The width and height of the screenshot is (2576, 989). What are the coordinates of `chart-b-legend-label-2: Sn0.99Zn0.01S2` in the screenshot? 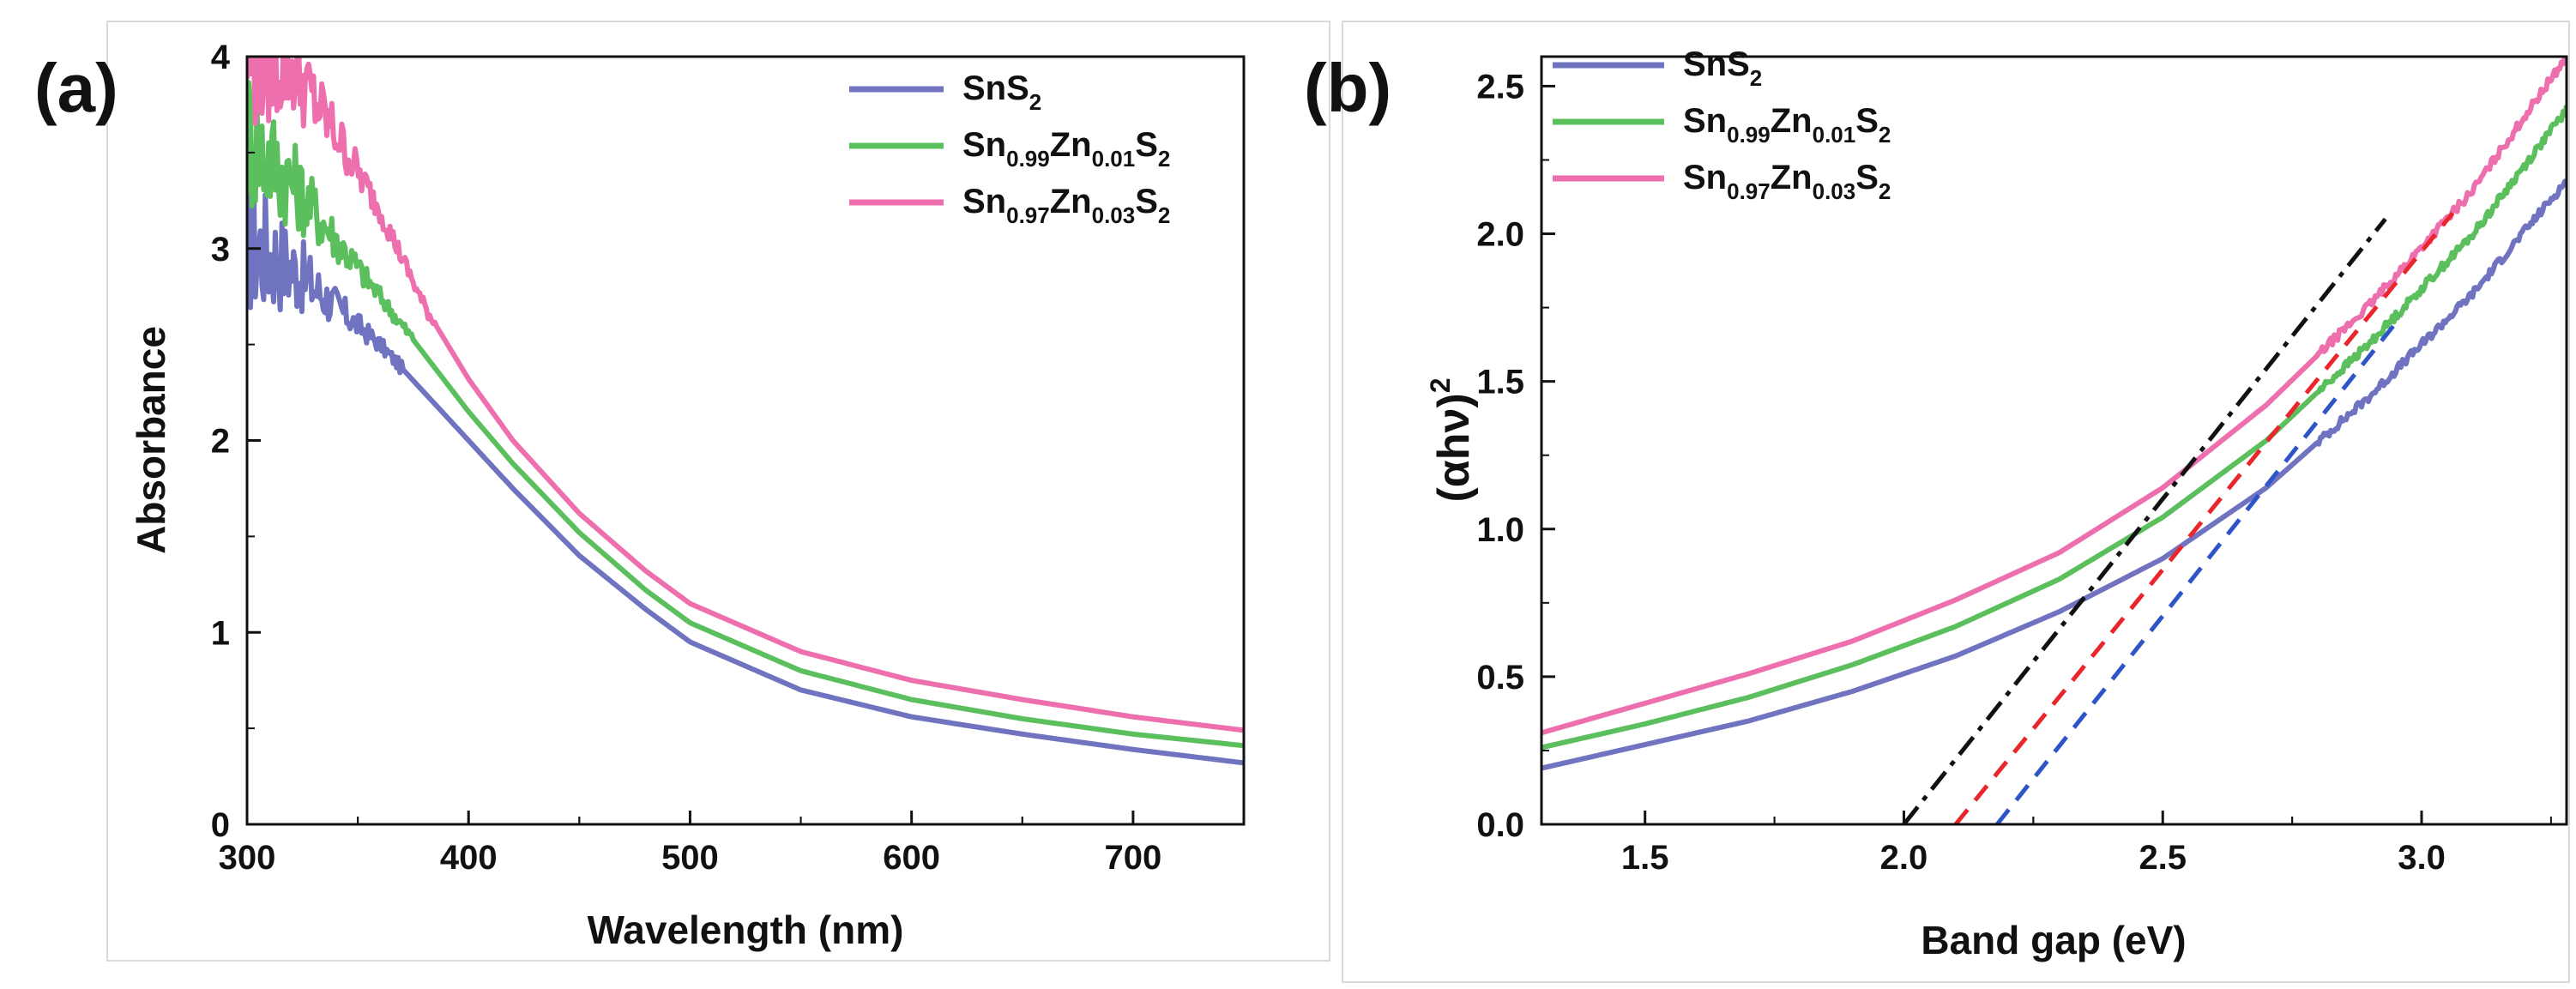 It's located at (1787, 125).